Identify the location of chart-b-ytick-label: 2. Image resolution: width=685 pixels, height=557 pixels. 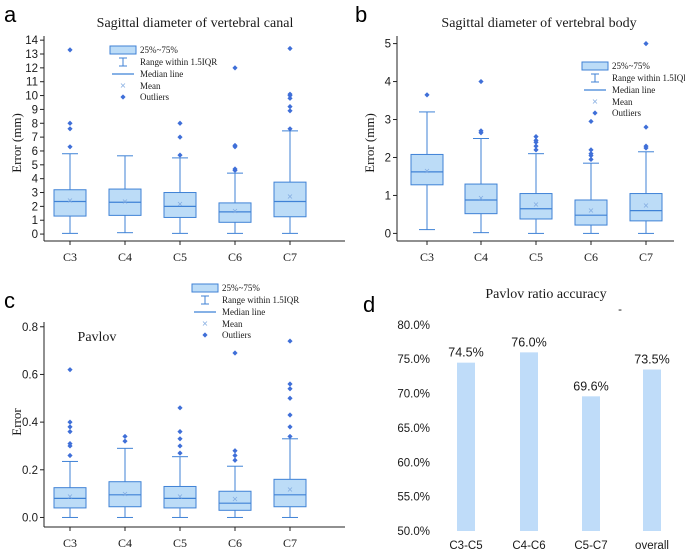
(388, 158).